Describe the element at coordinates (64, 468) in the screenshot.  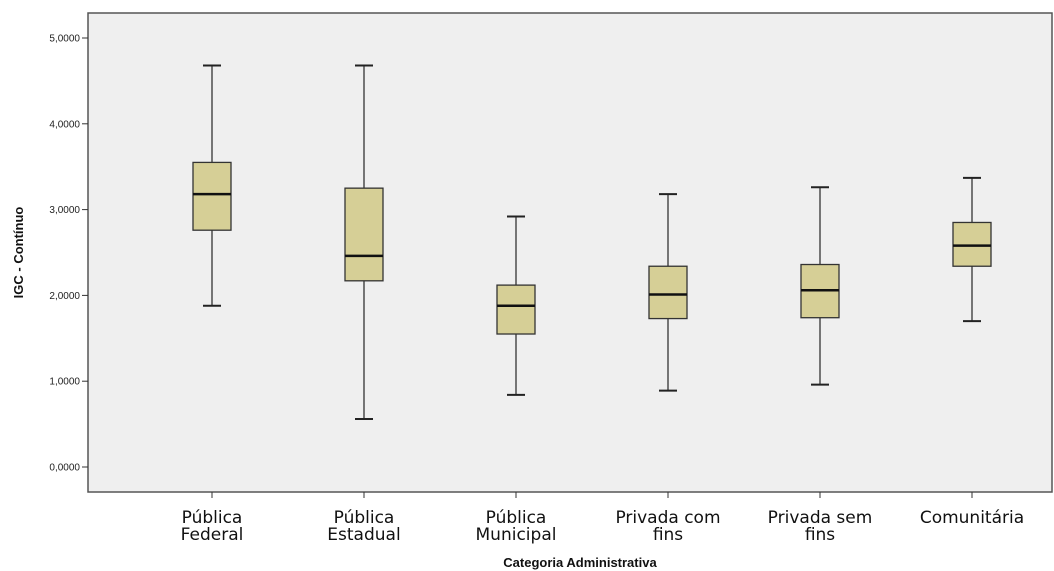
I see `y-tick-label: 0,0000` at that location.